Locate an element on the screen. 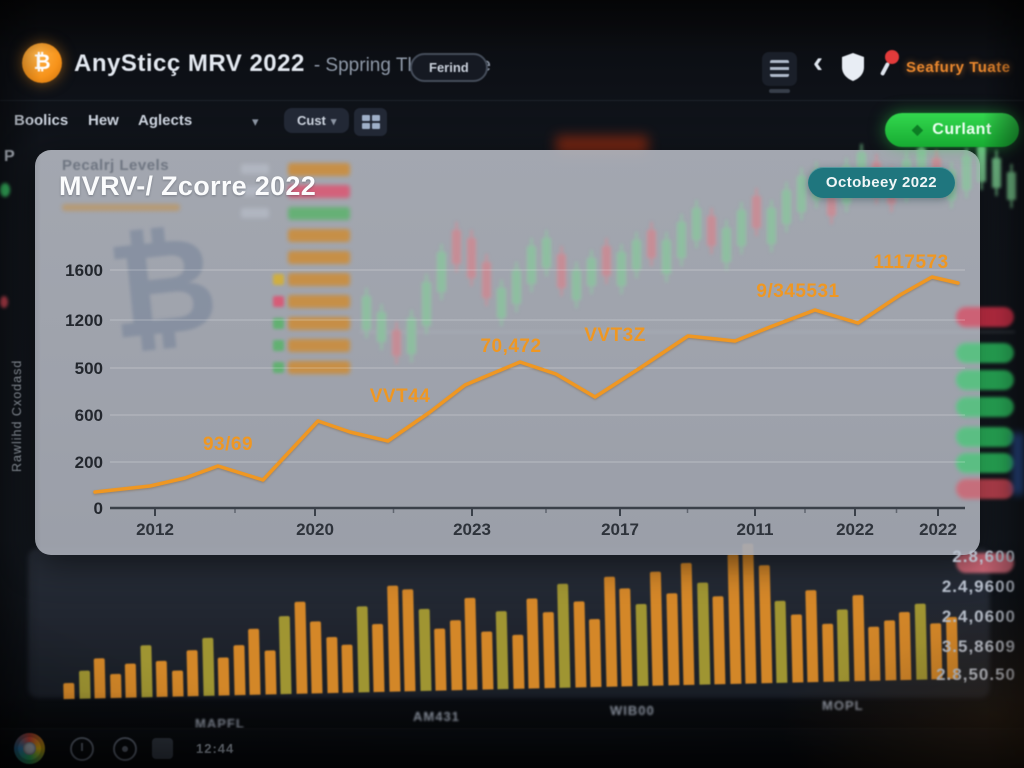 The width and height of the screenshot is (1024, 768). y-axis-tick-label: 200 is located at coordinates (89, 462).